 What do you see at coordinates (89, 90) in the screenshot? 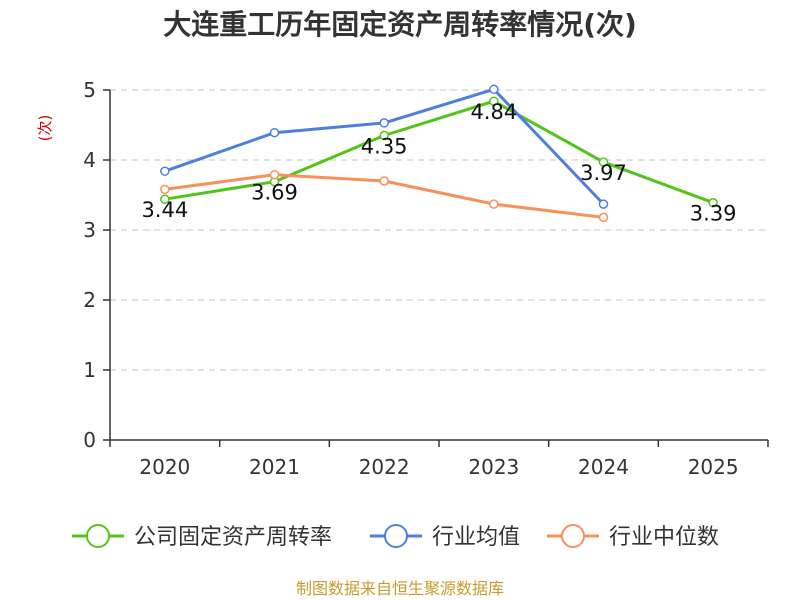
I see `y-tick-label: 5` at bounding box center [89, 90].